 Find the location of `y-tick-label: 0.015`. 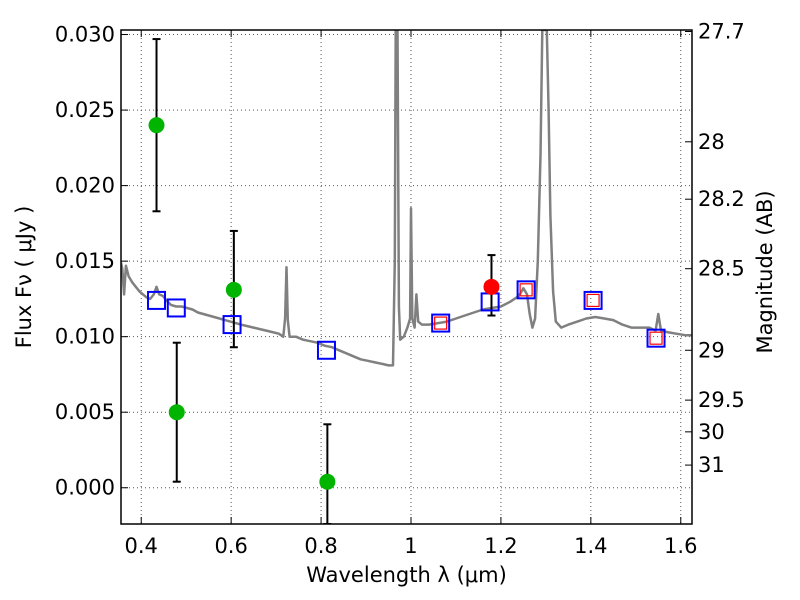

y-tick-label: 0.015 is located at coordinates (85, 261).